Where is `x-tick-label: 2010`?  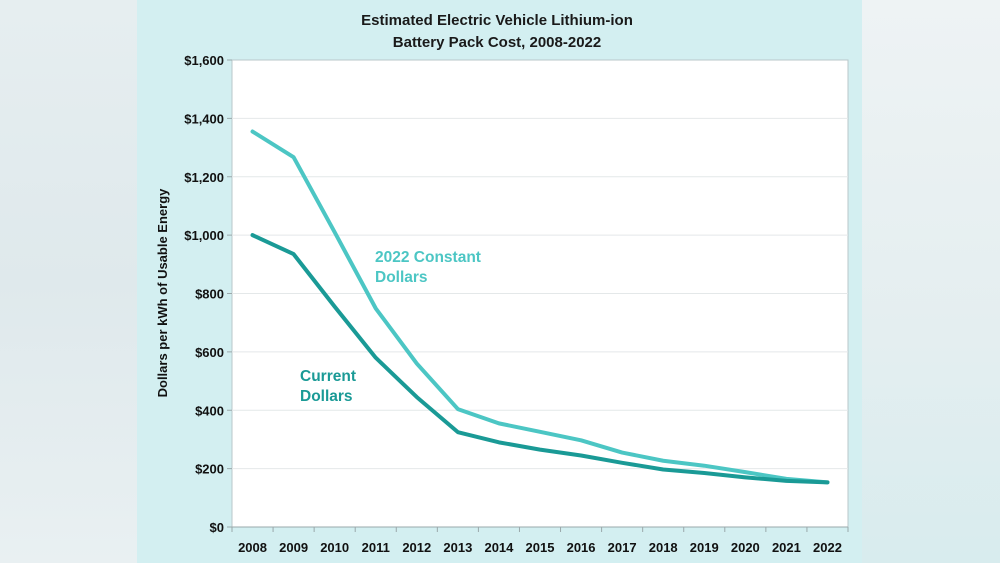 x-tick-label: 2010 is located at coordinates (334, 547).